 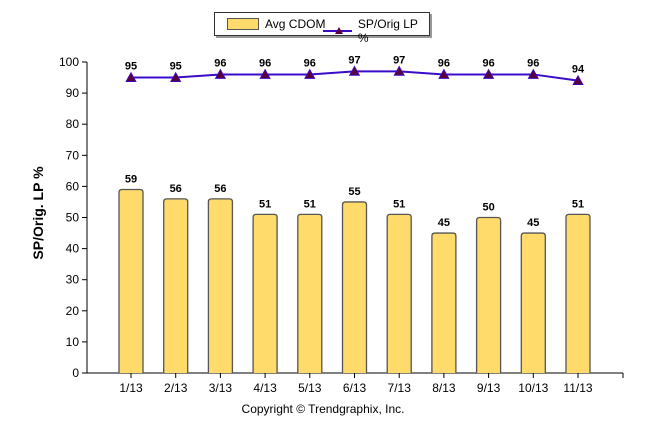 What do you see at coordinates (323, 409) in the screenshot?
I see `copyright-text: Copyright © Trendgraphix, Inc.` at bounding box center [323, 409].